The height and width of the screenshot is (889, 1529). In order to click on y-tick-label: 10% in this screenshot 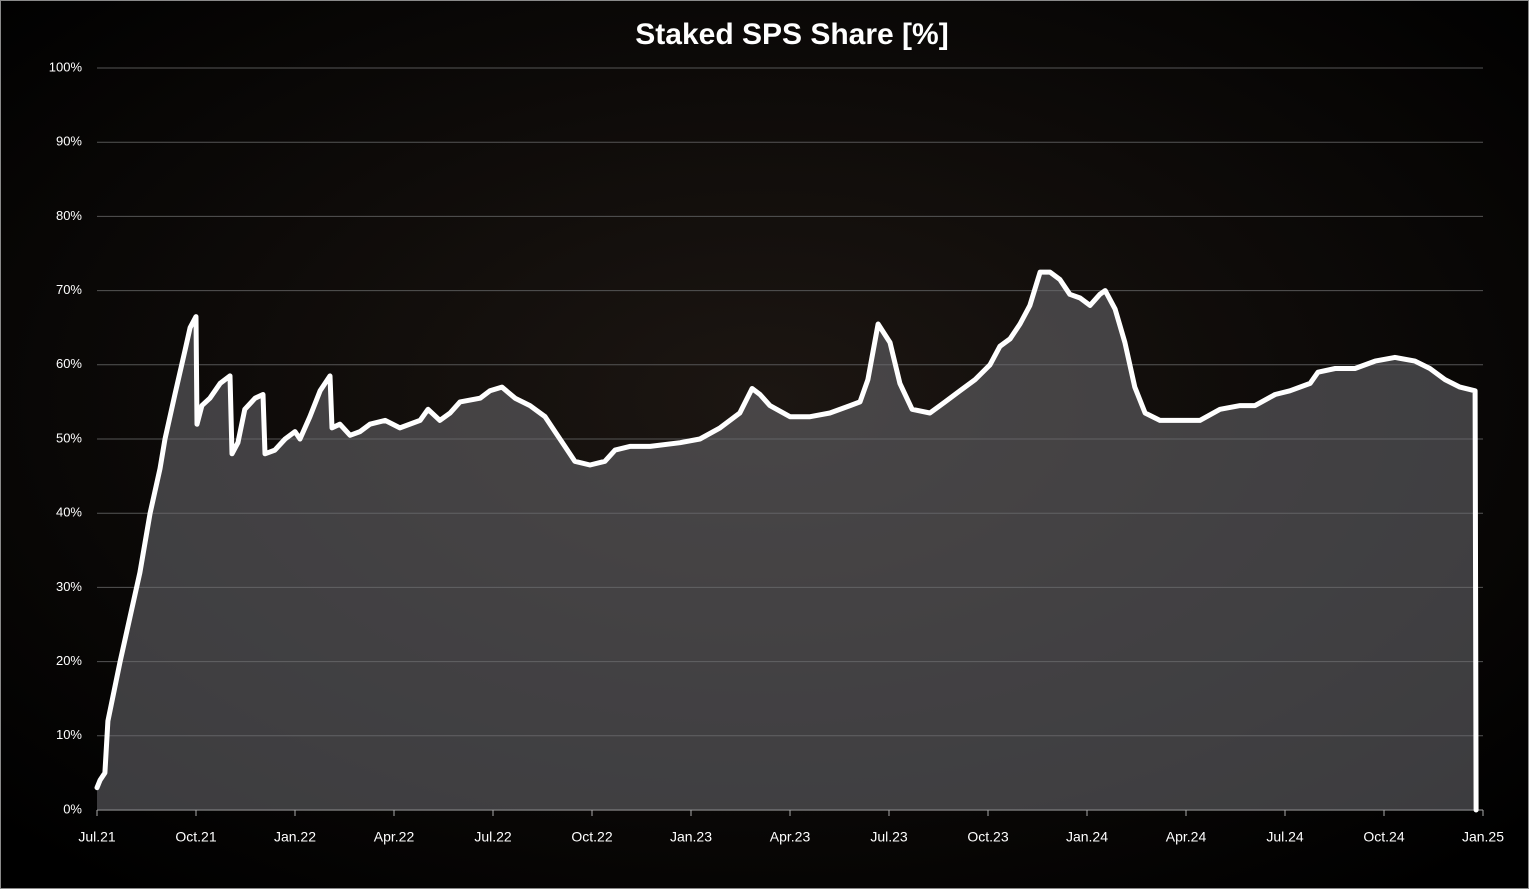, I will do `click(69, 734)`.